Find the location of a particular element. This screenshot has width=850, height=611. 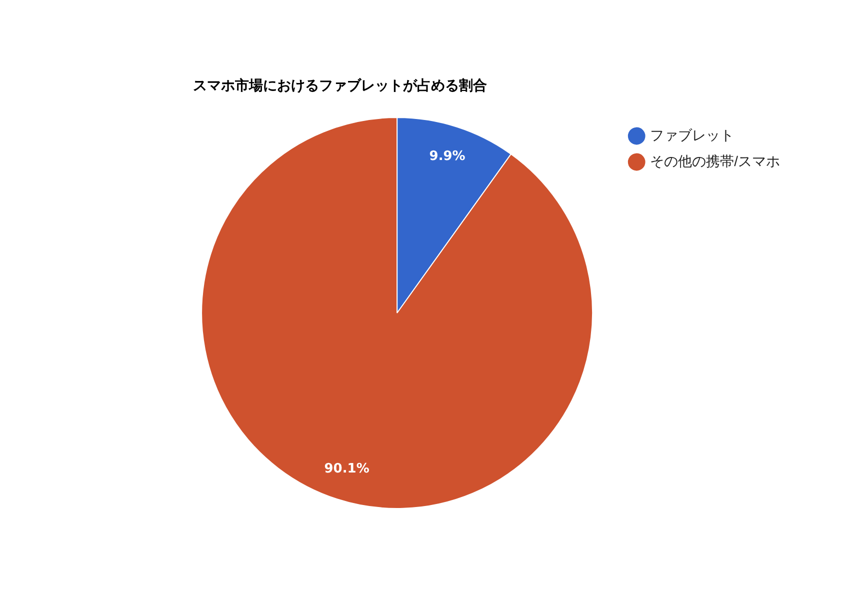

data-label: 9.9% is located at coordinates (447, 156).